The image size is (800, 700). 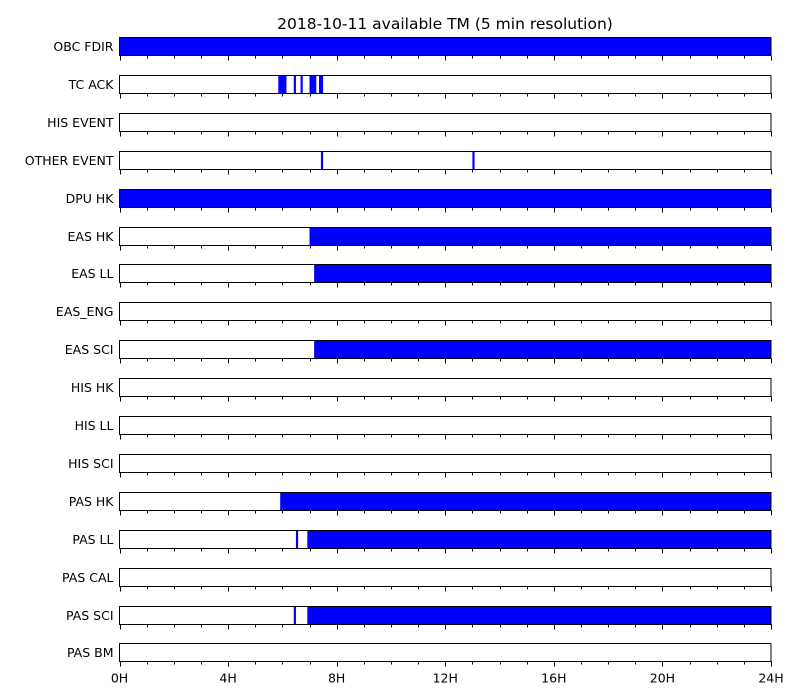 I want to click on timeline-row: EAS LL, so click(x=421, y=276).